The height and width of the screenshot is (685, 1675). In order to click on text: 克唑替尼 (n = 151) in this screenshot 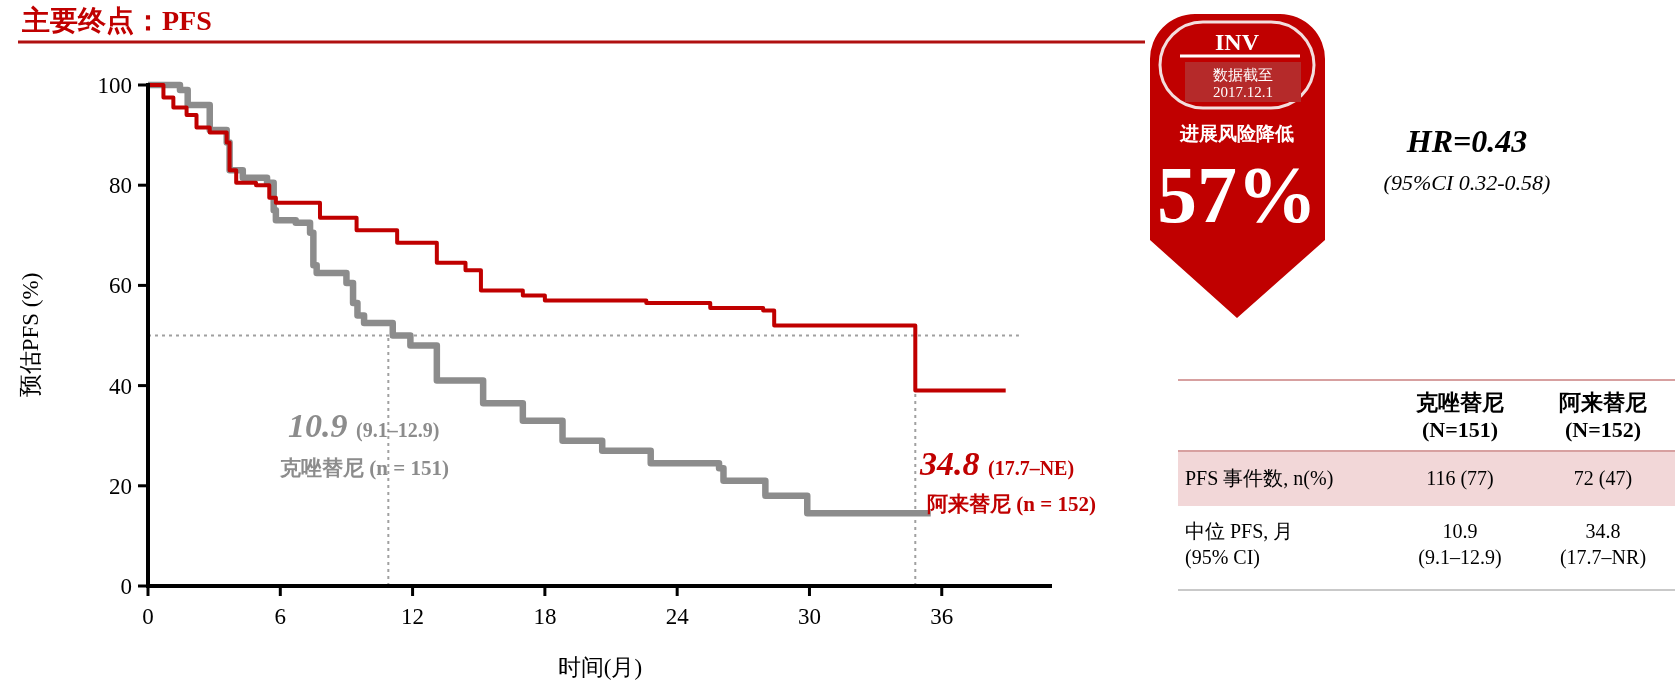, I will do `click(364, 468)`.